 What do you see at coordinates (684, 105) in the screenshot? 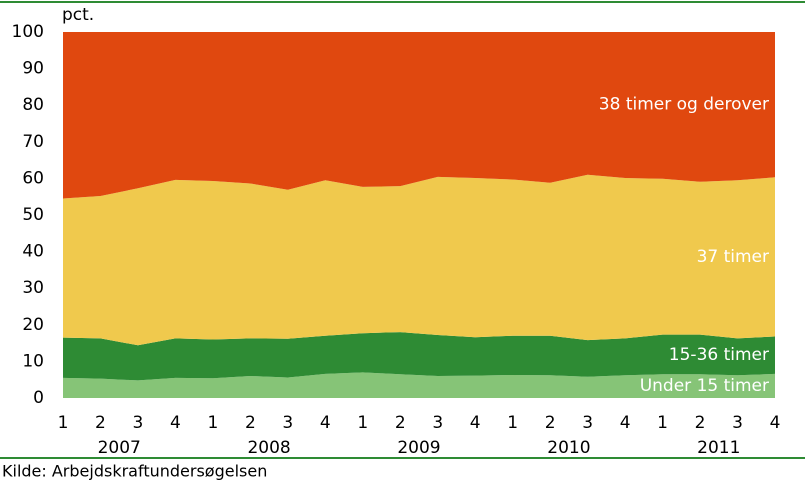
I see `series-label: 38 timer og derover` at bounding box center [684, 105].